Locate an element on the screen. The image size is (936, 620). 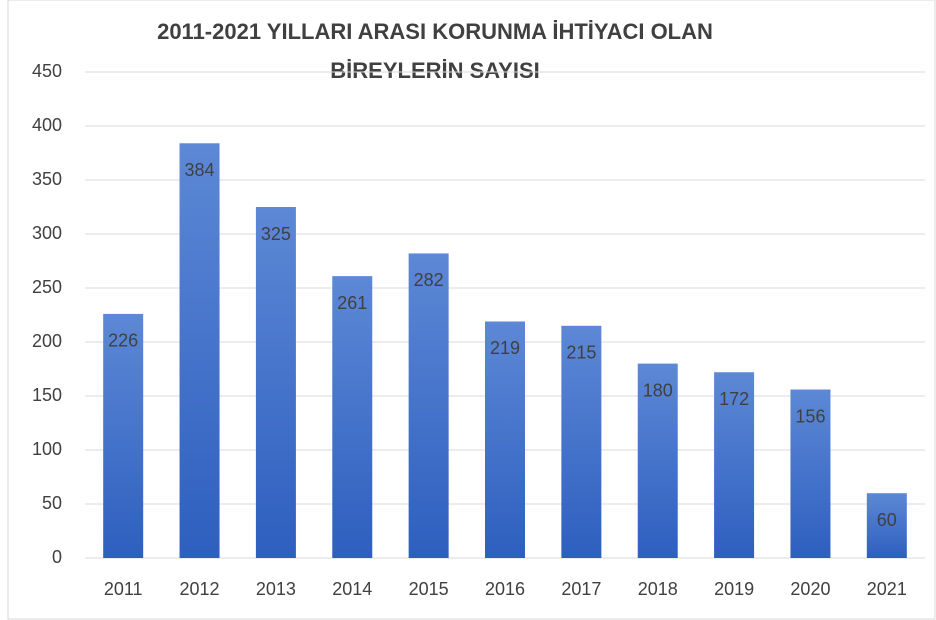
x-tick-label: 2020 is located at coordinates (810, 589).